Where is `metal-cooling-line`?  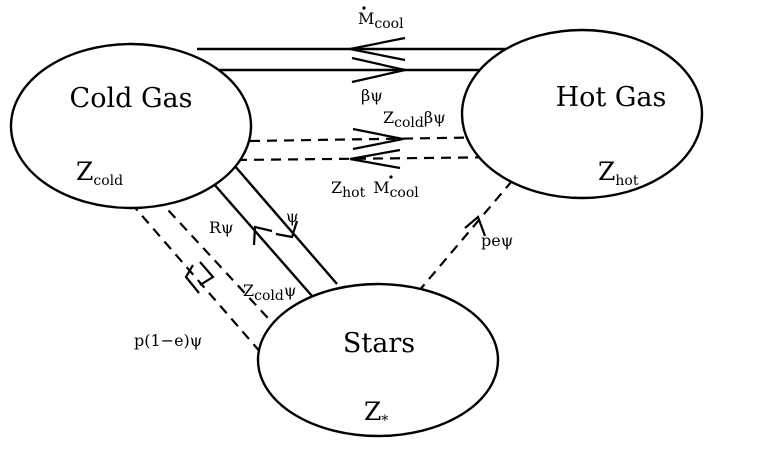 metal-cooling-line is located at coordinates (376, 158).